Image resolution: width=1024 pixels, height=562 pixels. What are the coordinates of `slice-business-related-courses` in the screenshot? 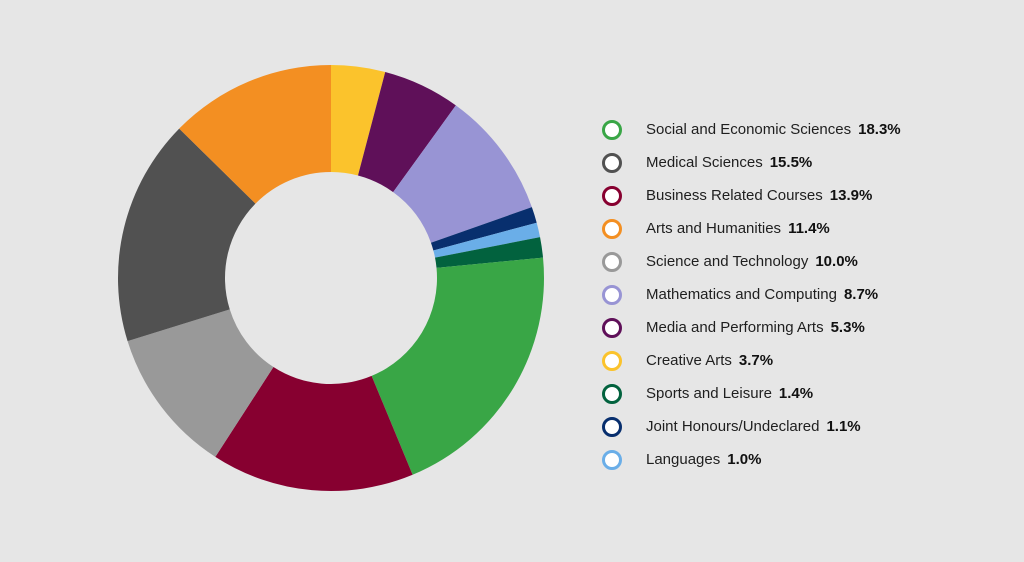 It's located at (314, 429).